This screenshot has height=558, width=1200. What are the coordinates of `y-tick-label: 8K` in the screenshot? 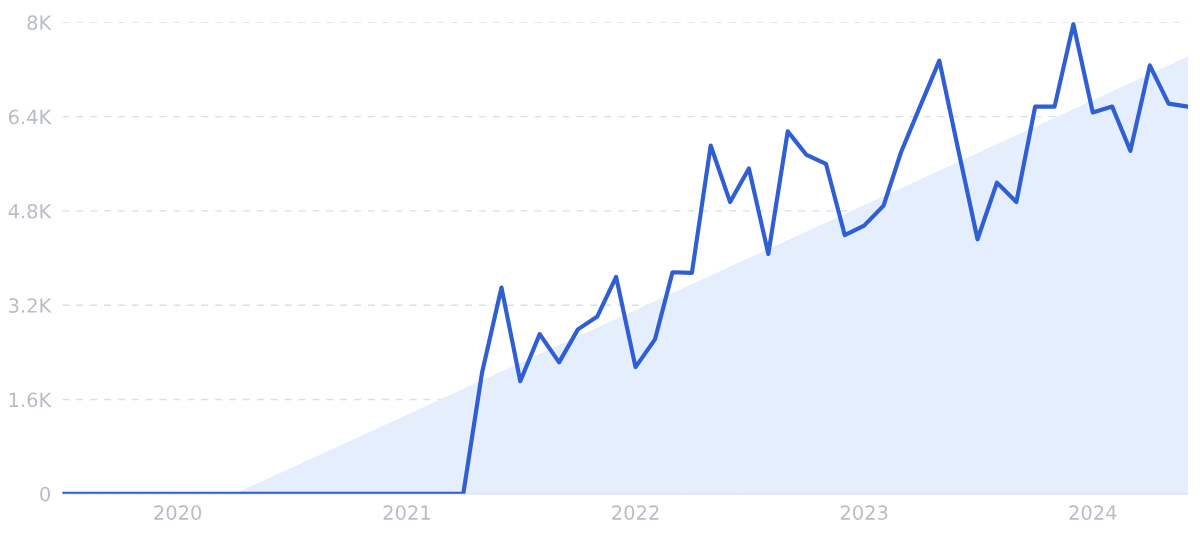 It's located at (39, 22).